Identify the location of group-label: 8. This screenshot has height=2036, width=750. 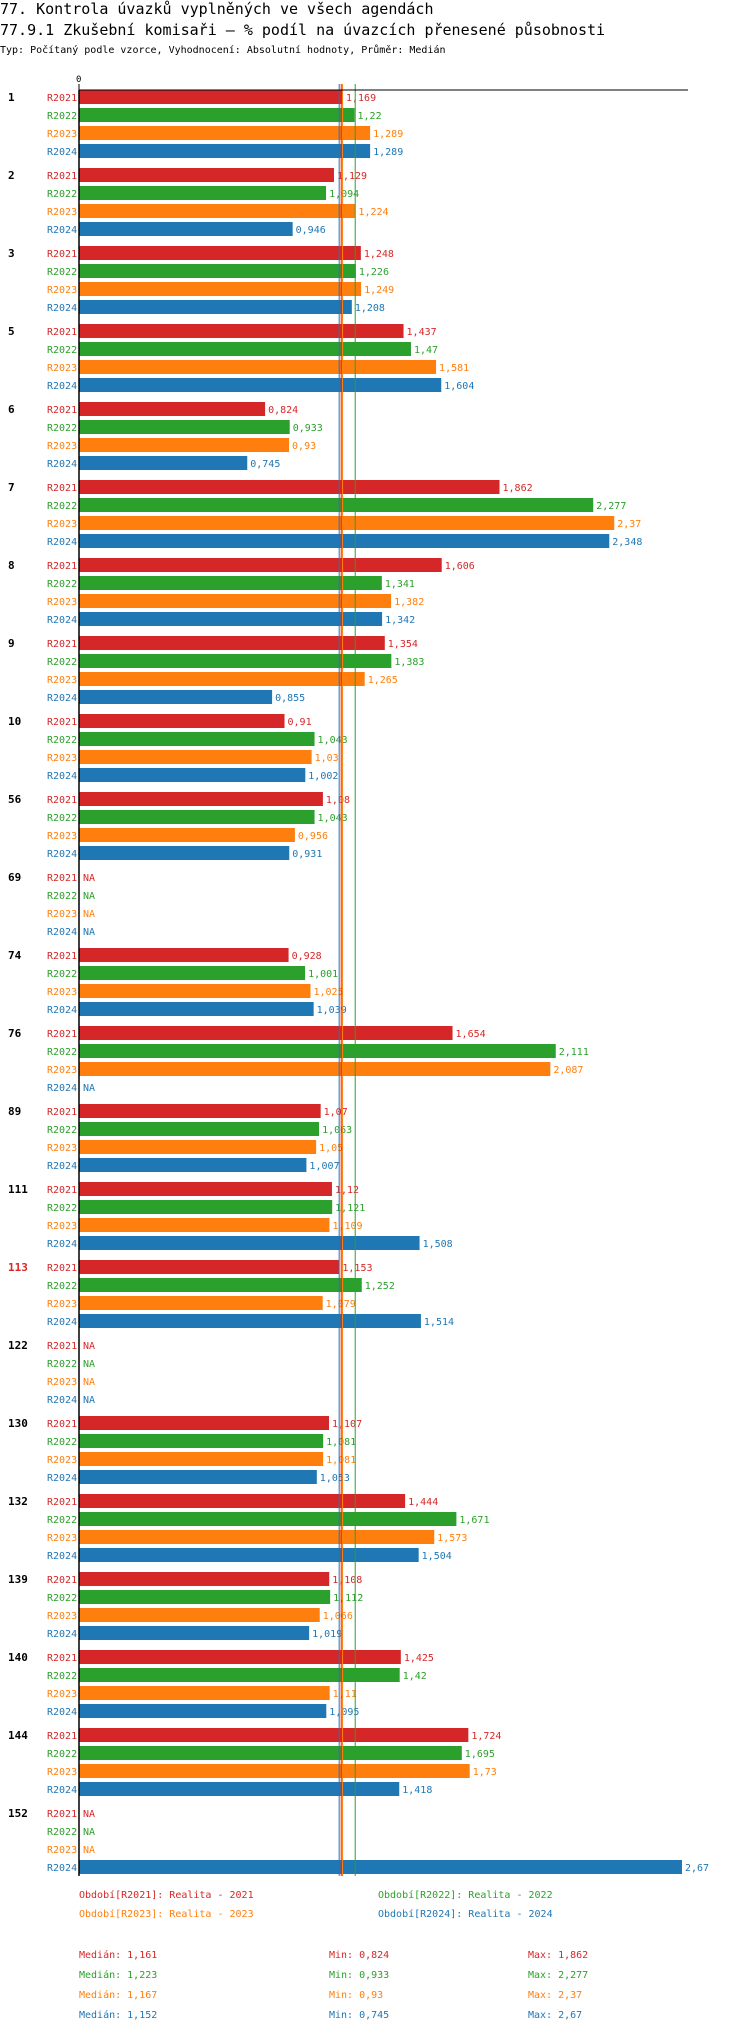
(11, 565).